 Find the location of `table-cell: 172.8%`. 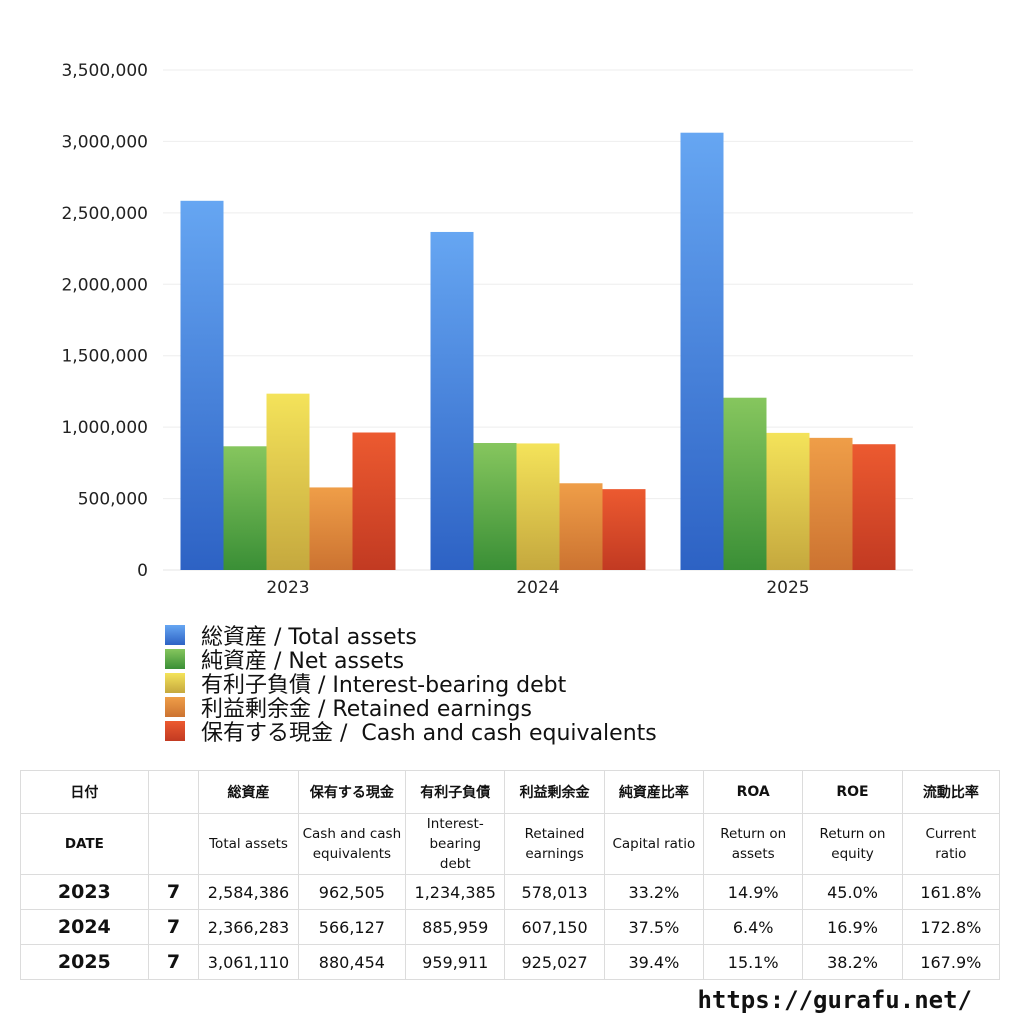

table-cell: 172.8% is located at coordinates (951, 927).